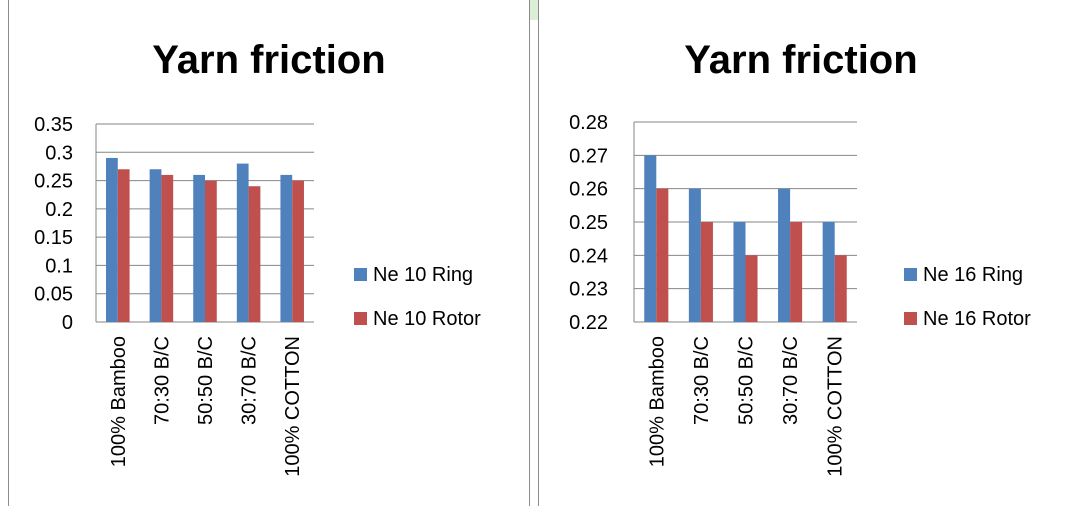  What do you see at coordinates (588, 323) in the screenshot?
I see `y-tick-label: 0.22` at bounding box center [588, 323].